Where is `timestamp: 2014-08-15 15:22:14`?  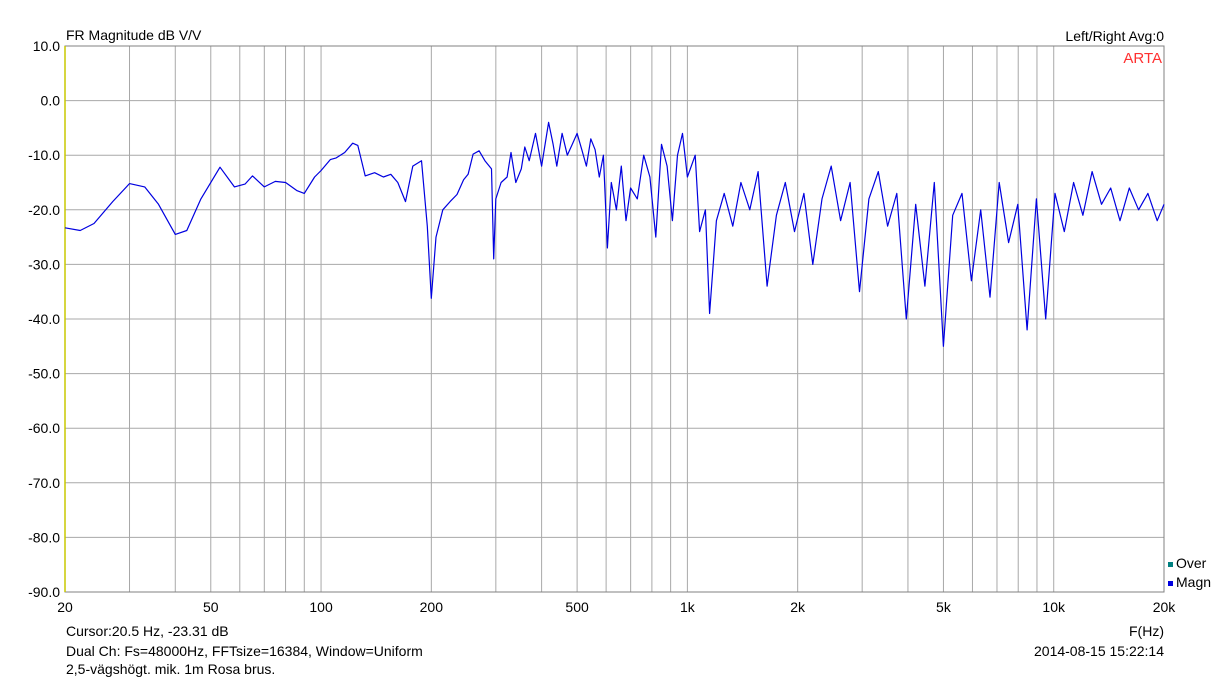
timestamp: 2014-08-15 15:22:14 is located at coordinates (1099, 651).